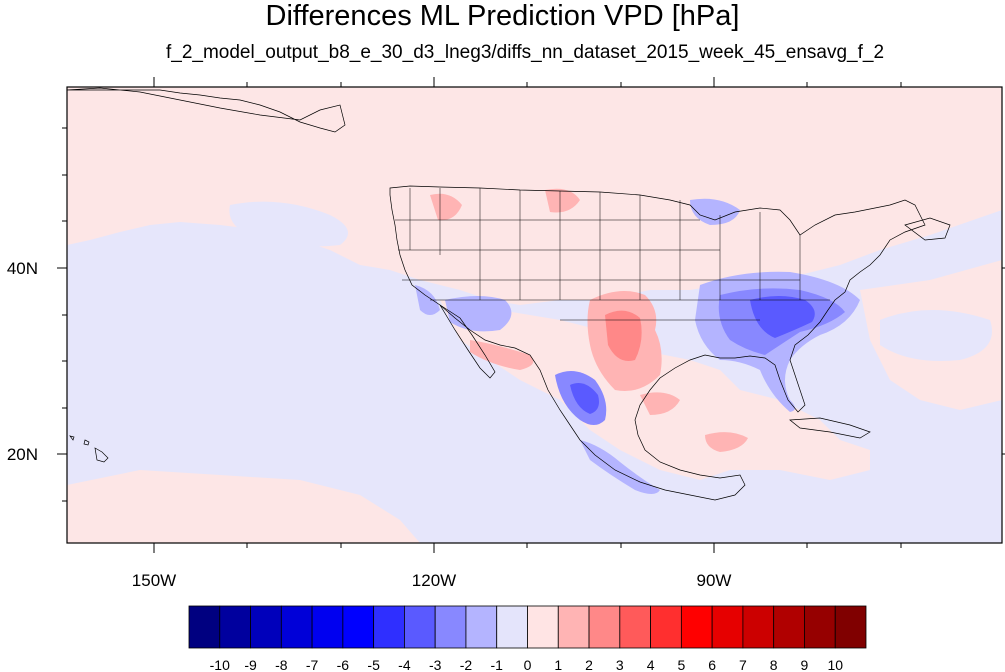 The height and width of the screenshot is (672, 1005). I want to click on colorbar-tick-label: 4, so click(651, 664).